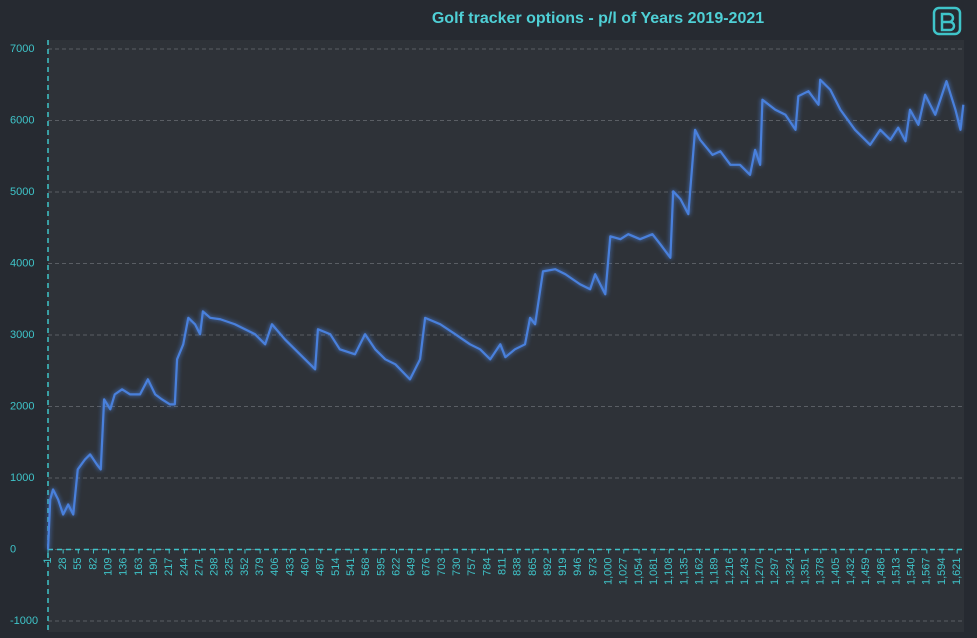  What do you see at coordinates (412, 567) in the screenshot?
I see `x-tick-label: 649` at bounding box center [412, 567].